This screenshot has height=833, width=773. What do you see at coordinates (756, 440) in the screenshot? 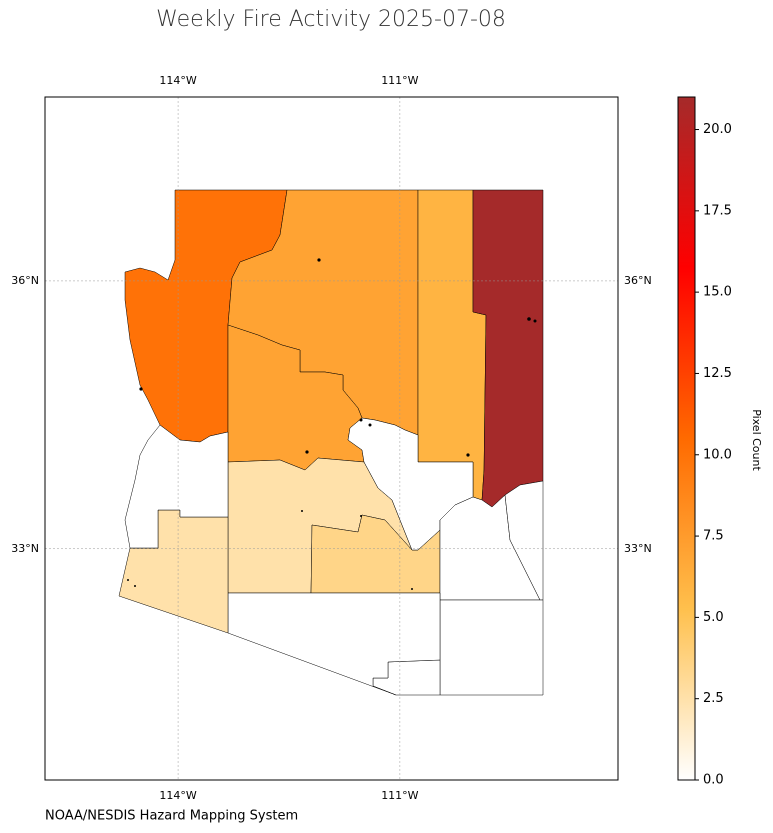
I see `colorbar-label: Pixel Count` at bounding box center [756, 440].